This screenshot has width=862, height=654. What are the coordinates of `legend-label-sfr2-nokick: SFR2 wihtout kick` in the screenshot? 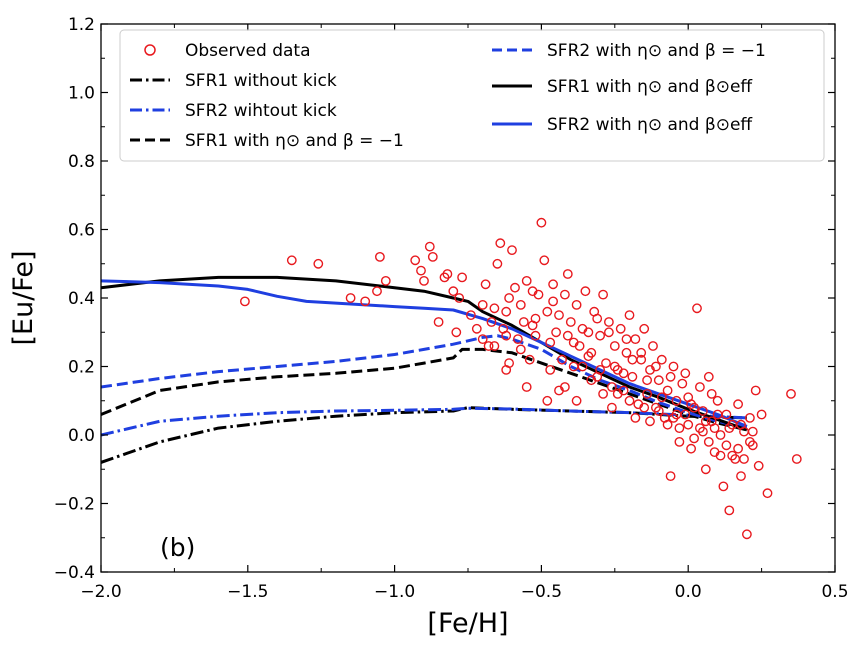 It's located at (261, 111).